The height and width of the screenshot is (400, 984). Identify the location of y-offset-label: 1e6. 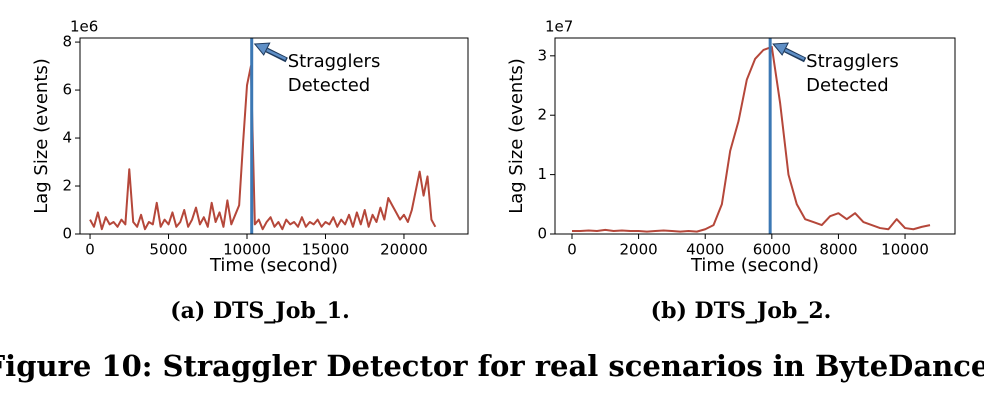
(84, 27).